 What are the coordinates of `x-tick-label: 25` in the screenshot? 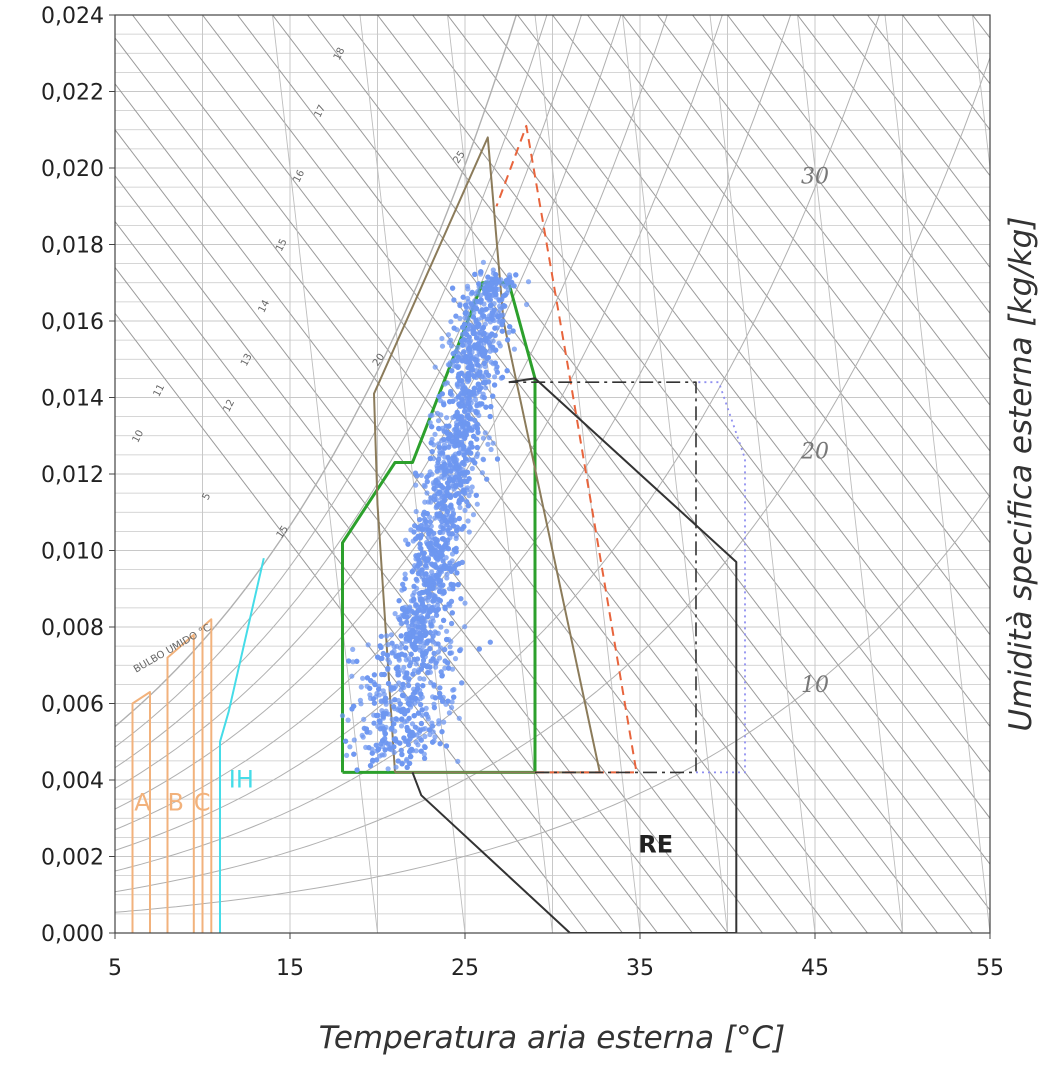 It's located at (465, 968).